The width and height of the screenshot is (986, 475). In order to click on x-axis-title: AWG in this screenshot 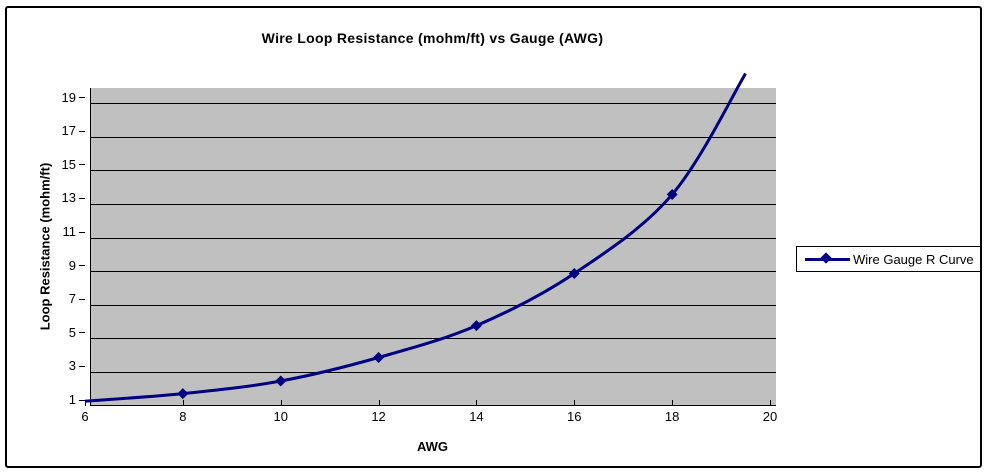, I will do `click(432, 446)`.